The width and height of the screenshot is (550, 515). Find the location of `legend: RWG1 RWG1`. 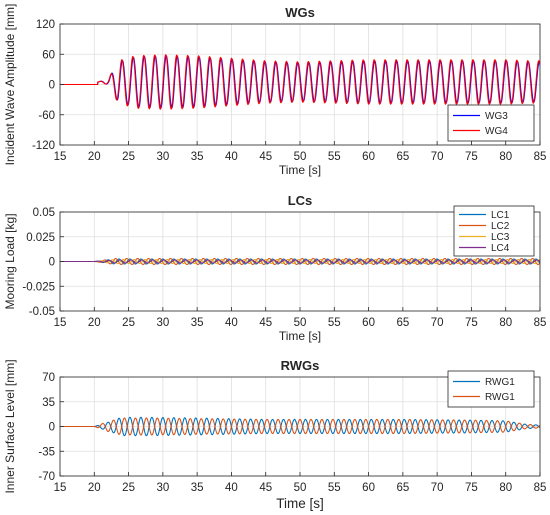

legend: RWG1 RWG1 is located at coordinates (491, 389).